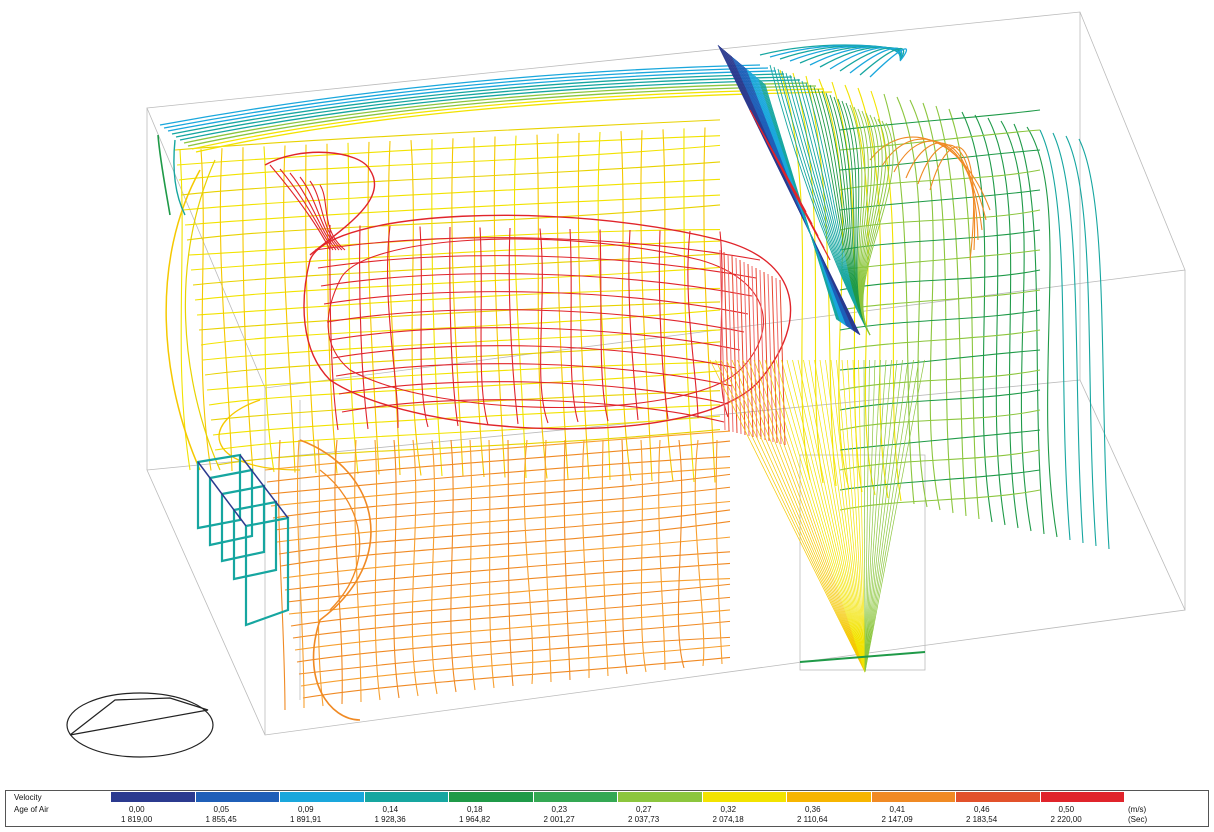 This screenshot has width=1214, height=832. Describe the element at coordinates (306, 809) in the screenshot. I see `legend-velocity-value: 0,09` at that location.